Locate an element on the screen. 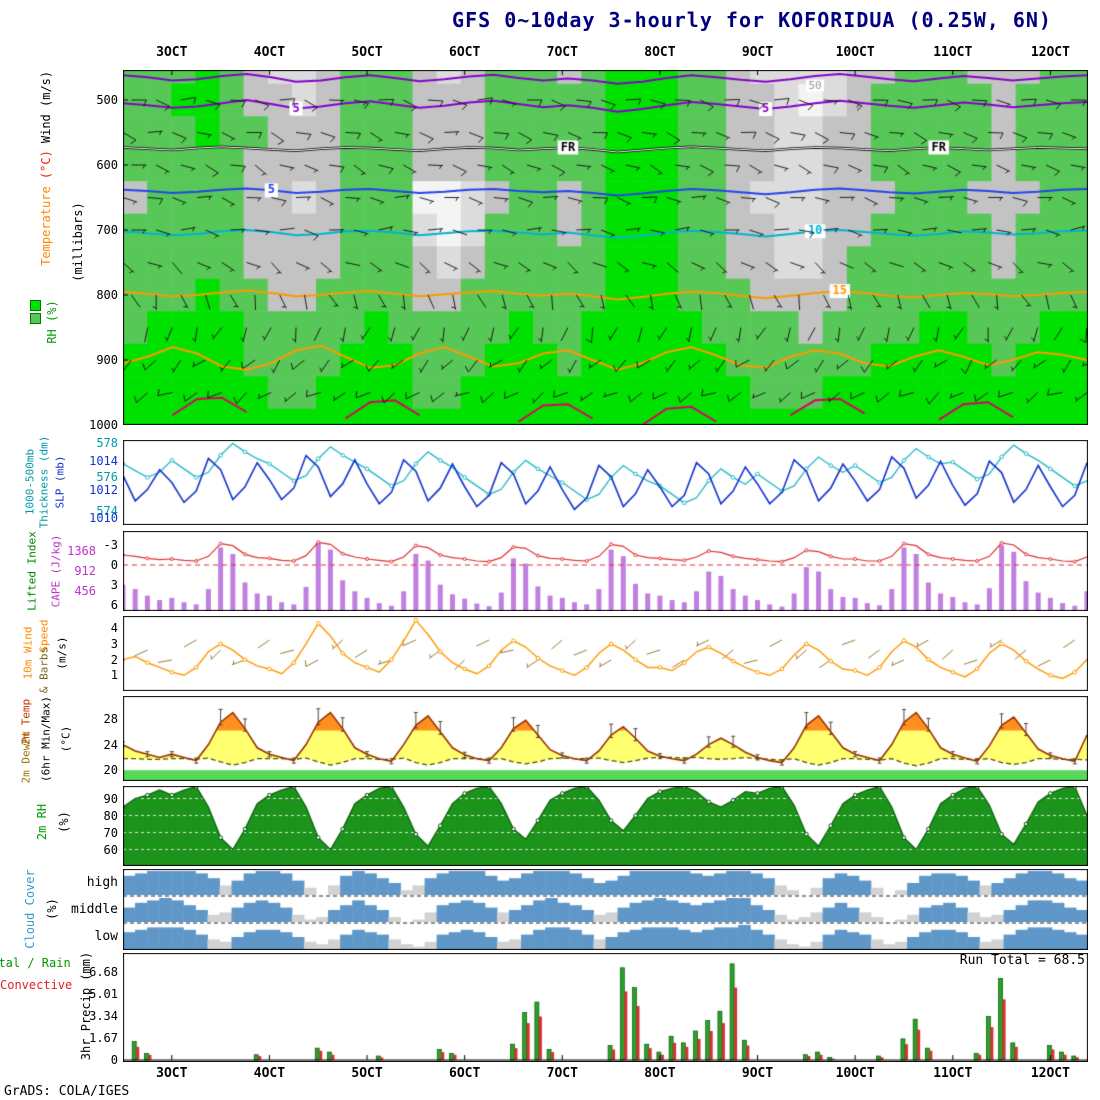 This screenshot has height=1100, width=1100. axis-tick-label: 578 is located at coordinates (107, 443).